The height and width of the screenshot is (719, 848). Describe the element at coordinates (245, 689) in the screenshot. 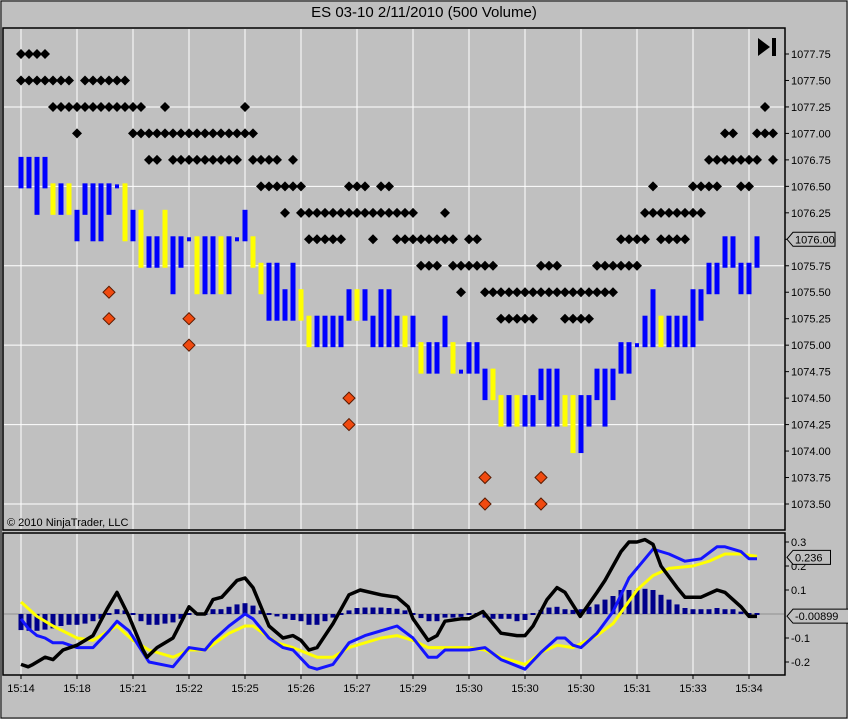

I see `time-tick-label: 15:25` at that location.